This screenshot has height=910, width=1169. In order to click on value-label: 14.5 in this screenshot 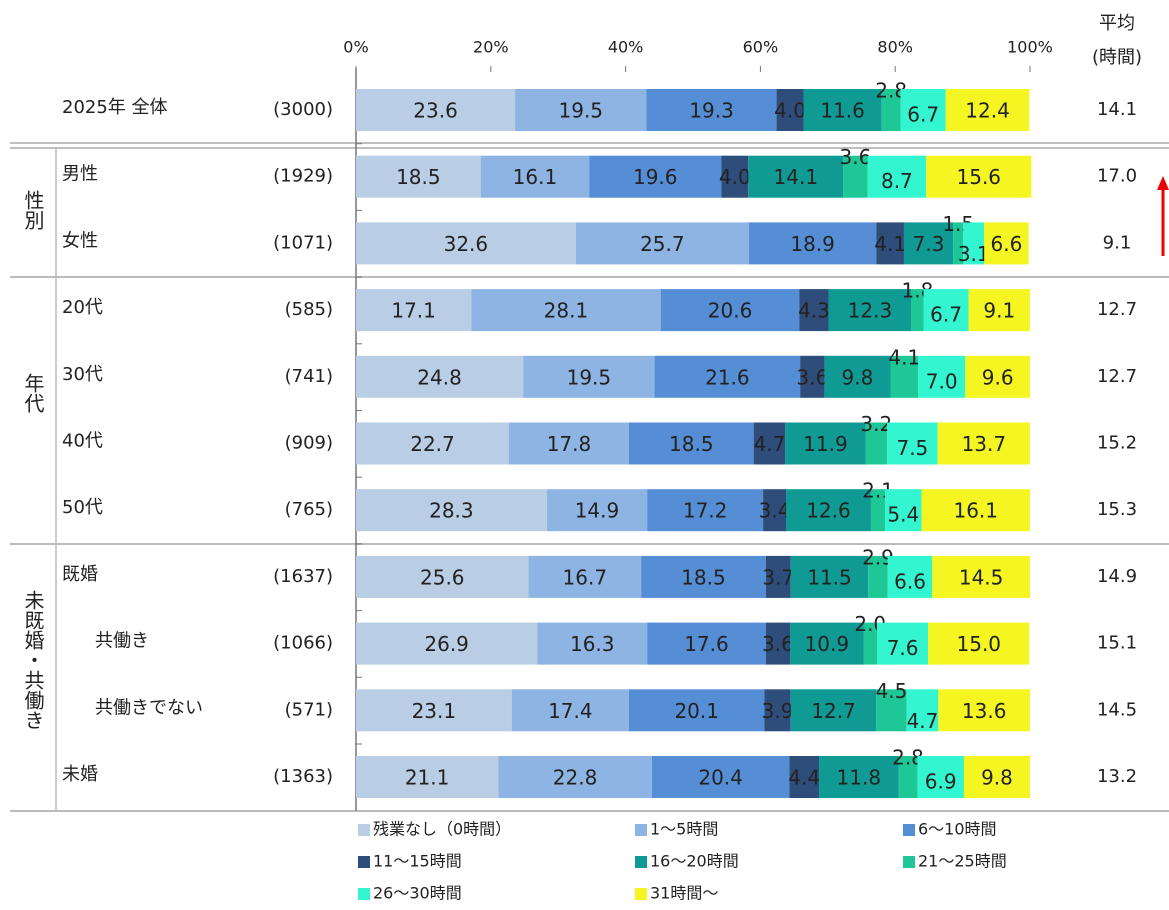, I will do `click(981, 577)`.